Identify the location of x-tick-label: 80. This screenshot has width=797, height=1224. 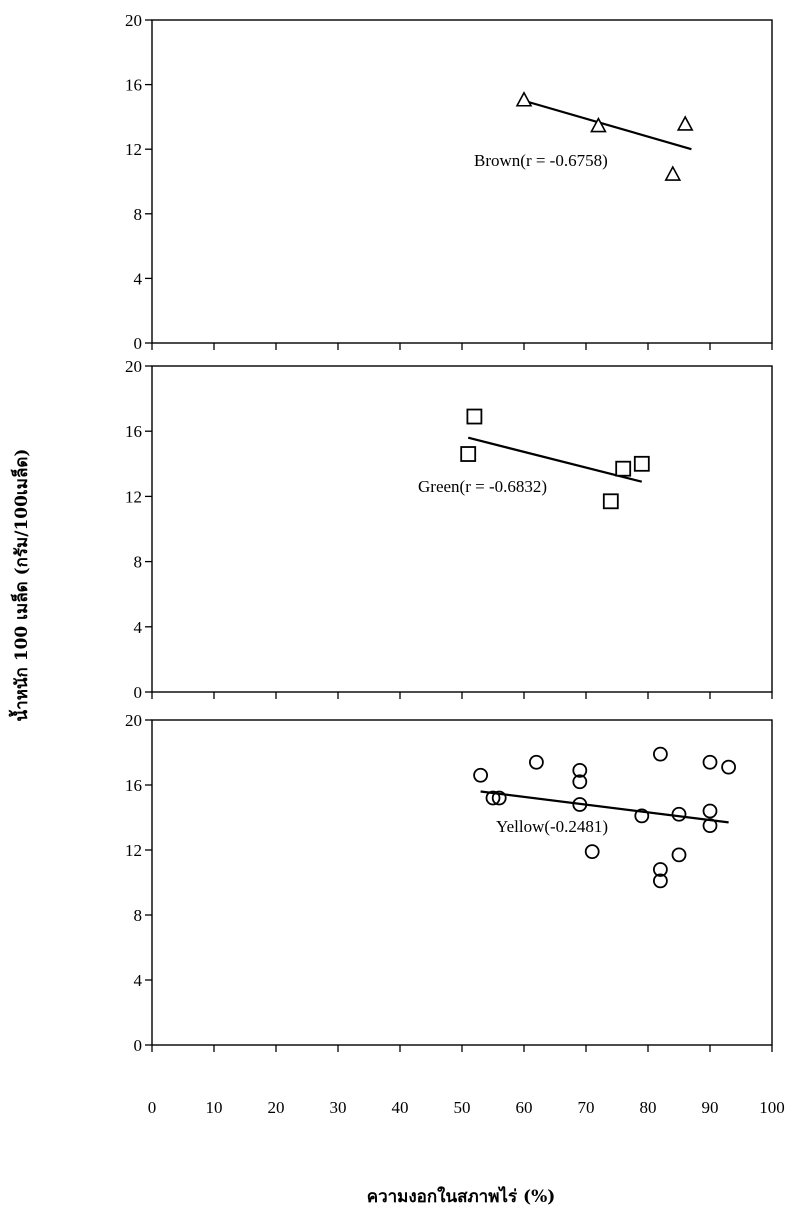
(648, 1107).